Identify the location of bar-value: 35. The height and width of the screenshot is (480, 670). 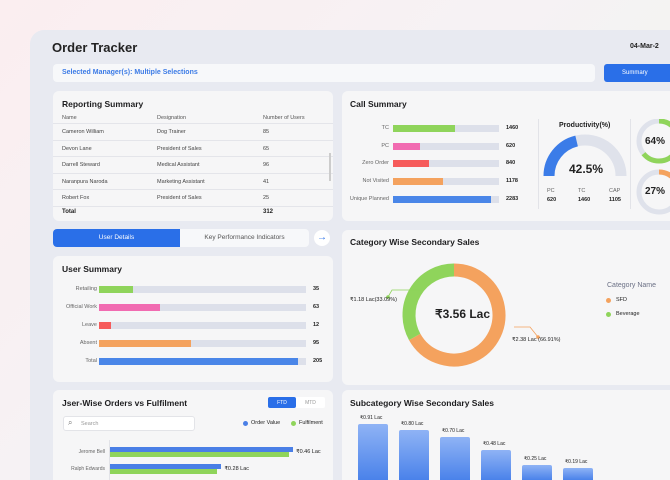
(316, 289).